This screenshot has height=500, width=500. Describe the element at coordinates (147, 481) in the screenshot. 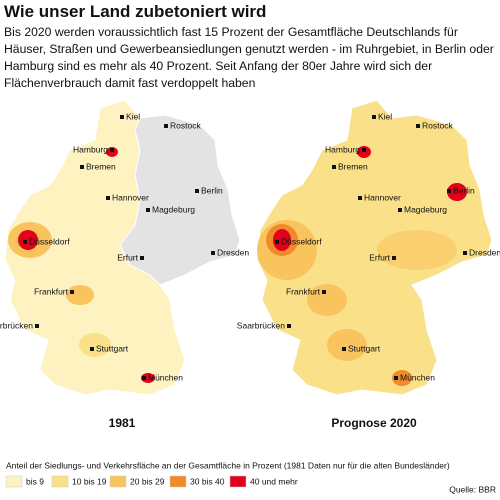

I see `legend-label: 20 bis 29` at that location.